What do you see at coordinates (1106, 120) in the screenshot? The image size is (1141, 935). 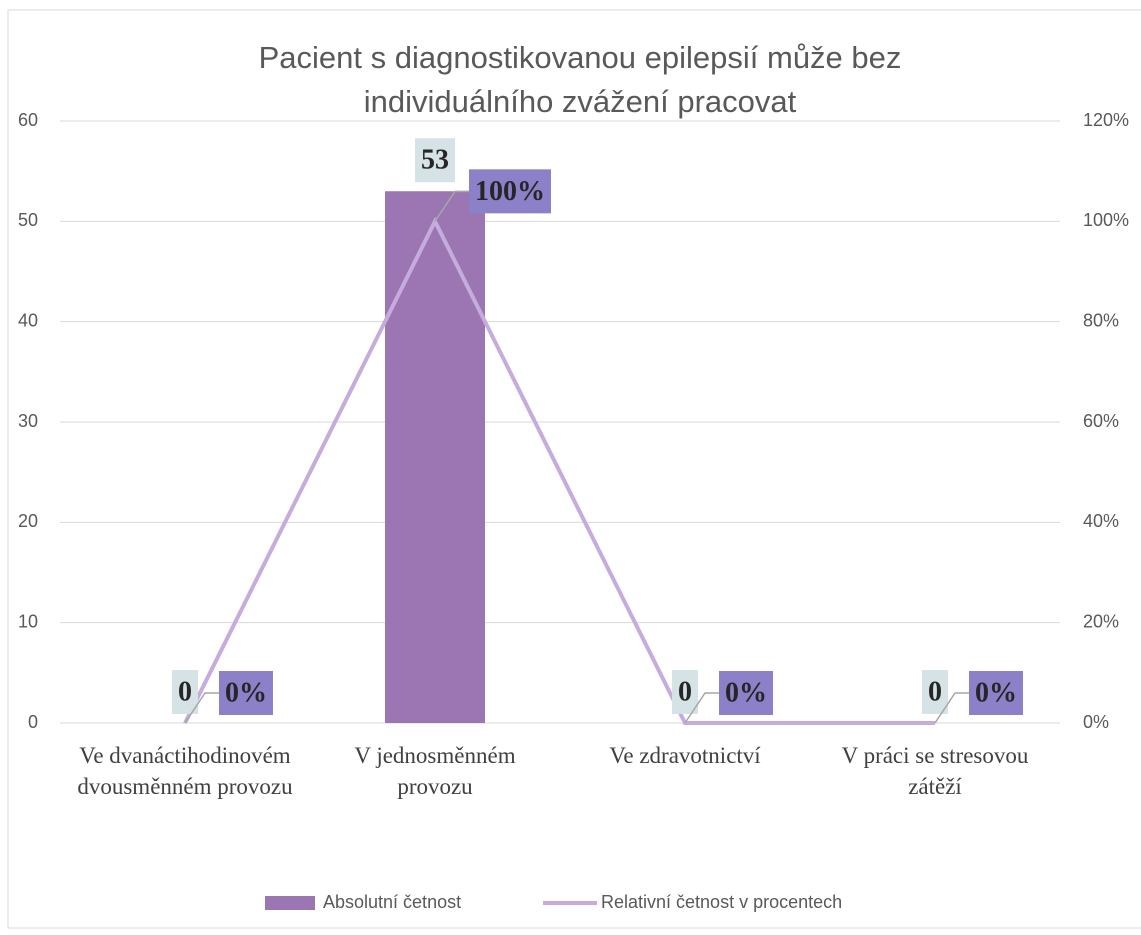 I see `y2-tick-label: 120%` at bounding box center [1106, 120].